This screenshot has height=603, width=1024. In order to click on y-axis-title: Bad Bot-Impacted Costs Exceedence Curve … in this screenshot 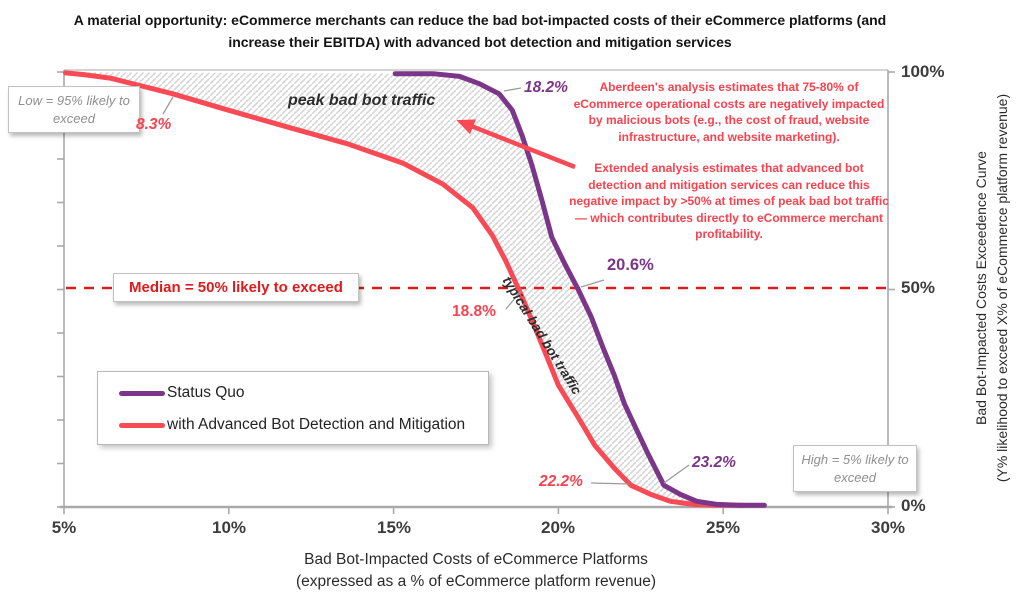, I will do `click(992, 288)`.